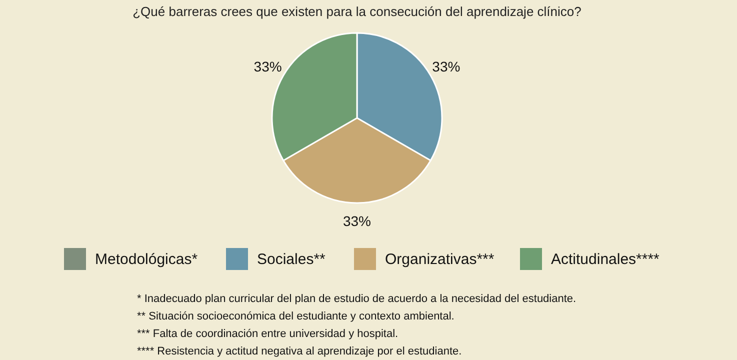 This screenshot has height=360, width=737. I want to click on text: ** Situación socioeconómica del estudiante y contexto ambiental., so click(295, 316).